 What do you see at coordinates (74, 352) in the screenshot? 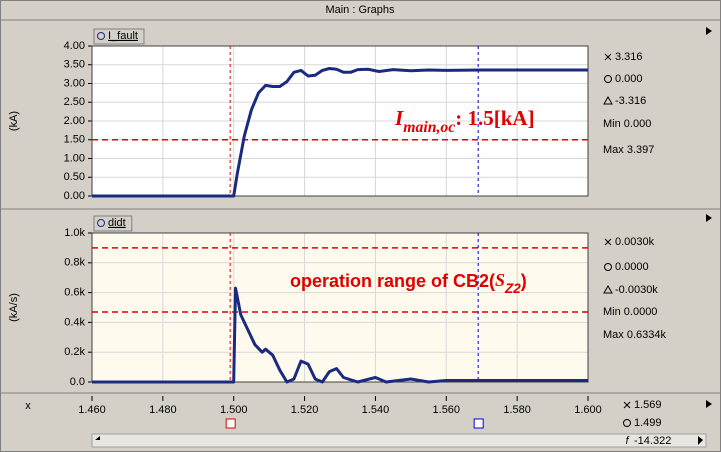
I see `y-tick-label: 0.2k` at bounding box center [74, 352].